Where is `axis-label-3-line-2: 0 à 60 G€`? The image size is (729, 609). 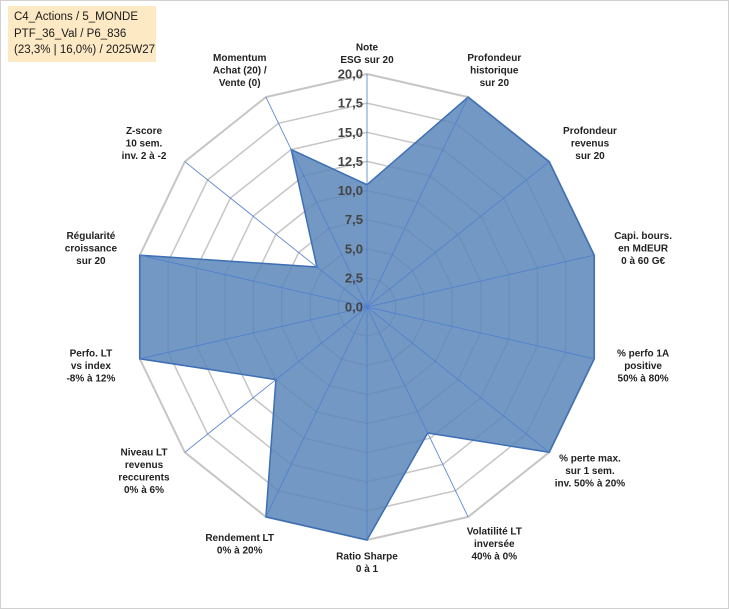
axis-label-3-line-2: 0 à 60 G€ is located at coordinates (643, 261).